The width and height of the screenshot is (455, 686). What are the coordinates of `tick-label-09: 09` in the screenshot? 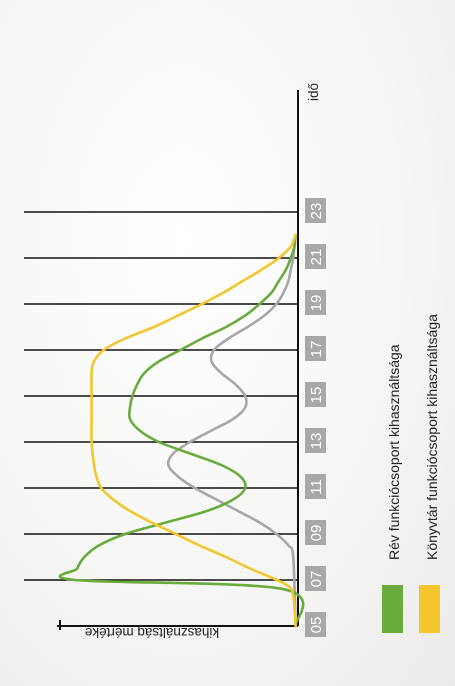 It's located at (316, 533).